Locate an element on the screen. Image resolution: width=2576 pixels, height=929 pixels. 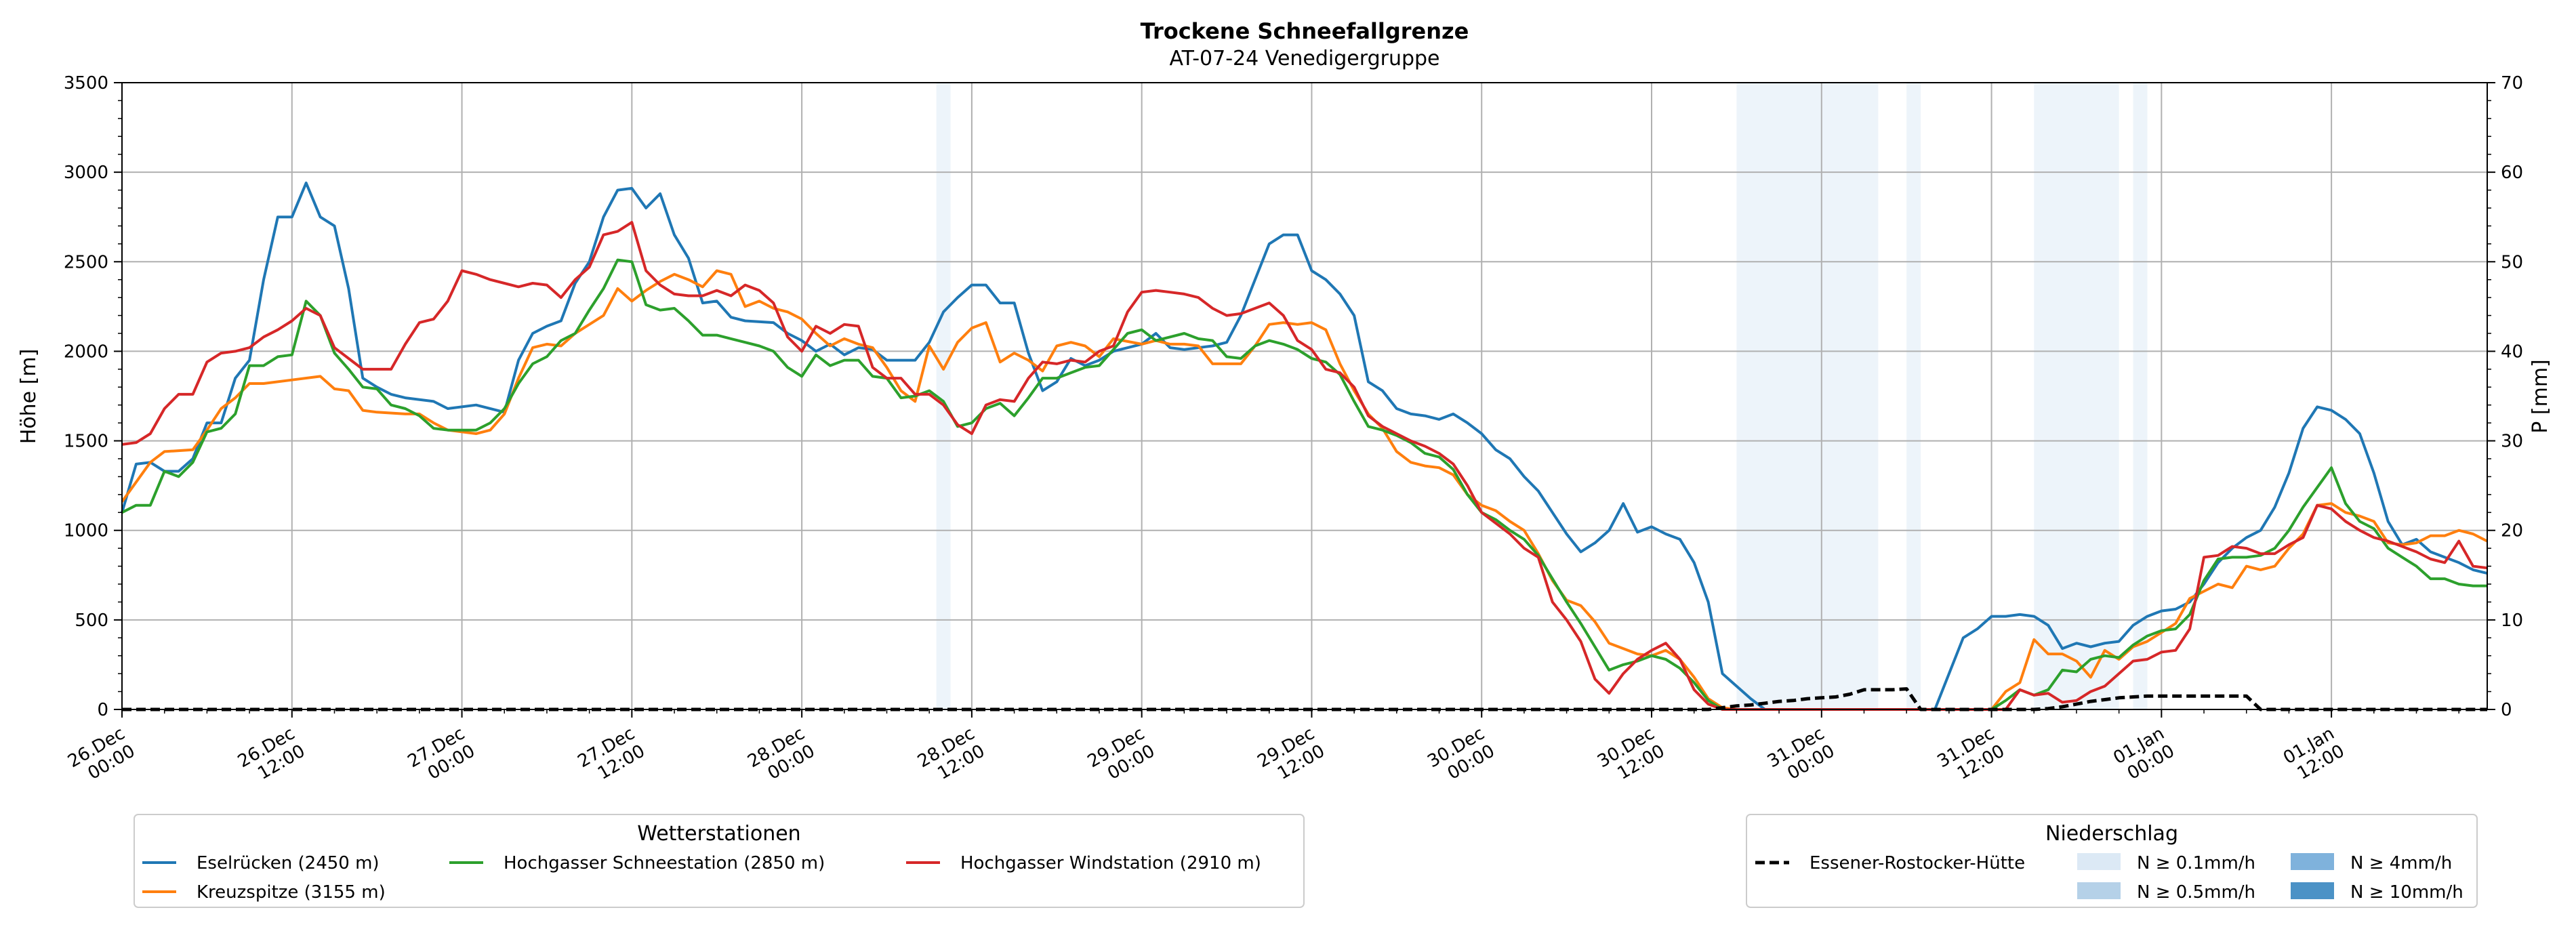
legend-entry-kreuzspitze: Kreuzspitze (3155 m) is located at coordinates (292, 892).